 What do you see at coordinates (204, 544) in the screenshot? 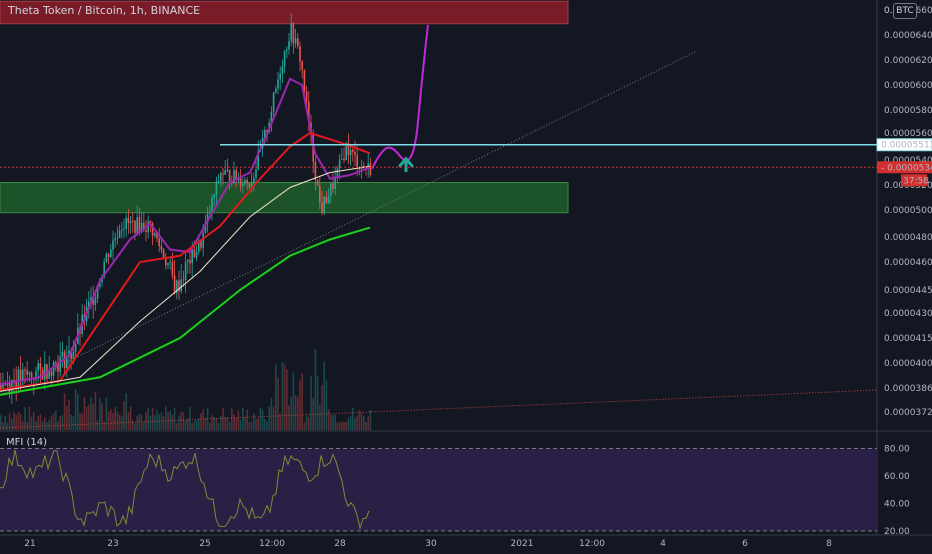
I see `time-tick-label: 25` at bounding box center [204, 544].